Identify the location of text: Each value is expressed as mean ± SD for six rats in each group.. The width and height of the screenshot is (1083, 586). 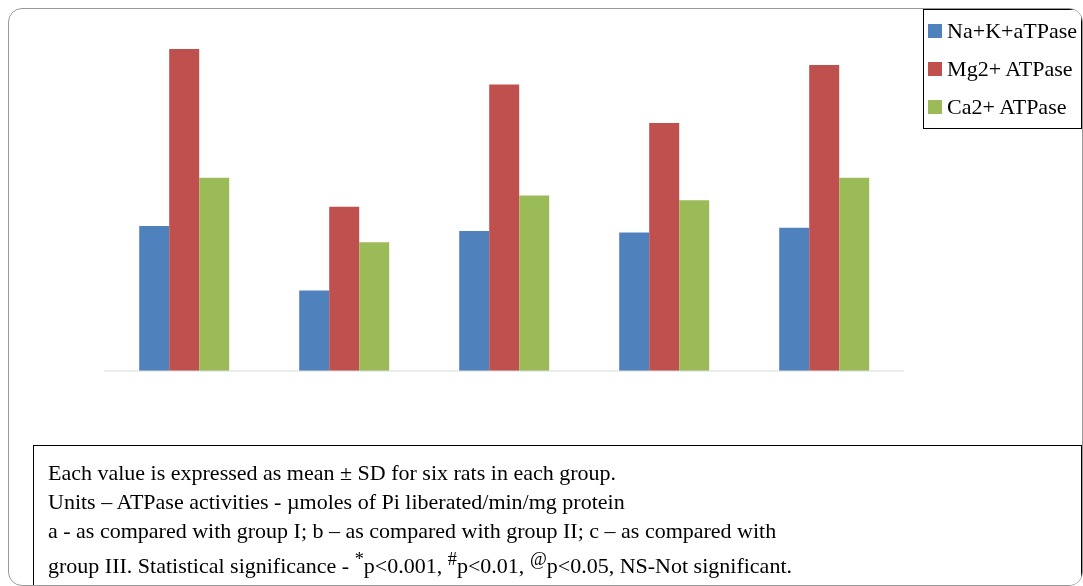
(332, 473).